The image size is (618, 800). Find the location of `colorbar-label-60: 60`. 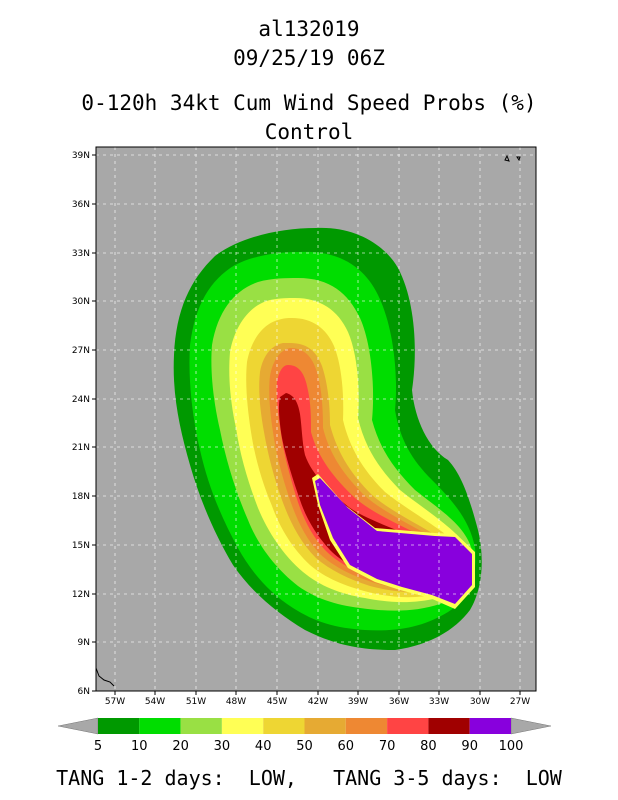

colorbar-label-60: 60 is located at coordinates (346, 746).